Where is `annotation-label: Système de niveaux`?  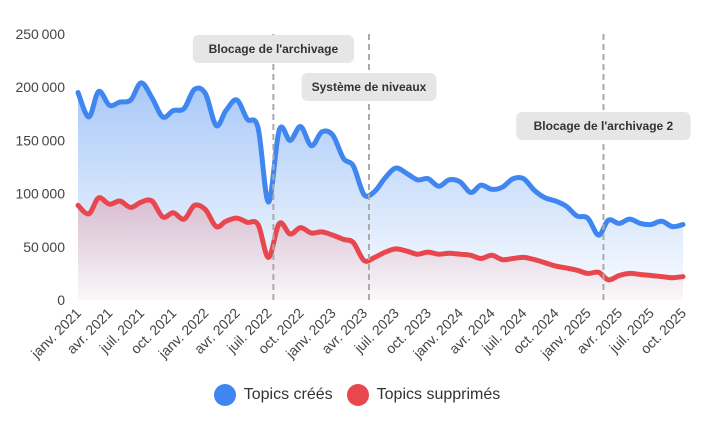 annotation-label: Système de niveaux is located at coordinates (369, 87).